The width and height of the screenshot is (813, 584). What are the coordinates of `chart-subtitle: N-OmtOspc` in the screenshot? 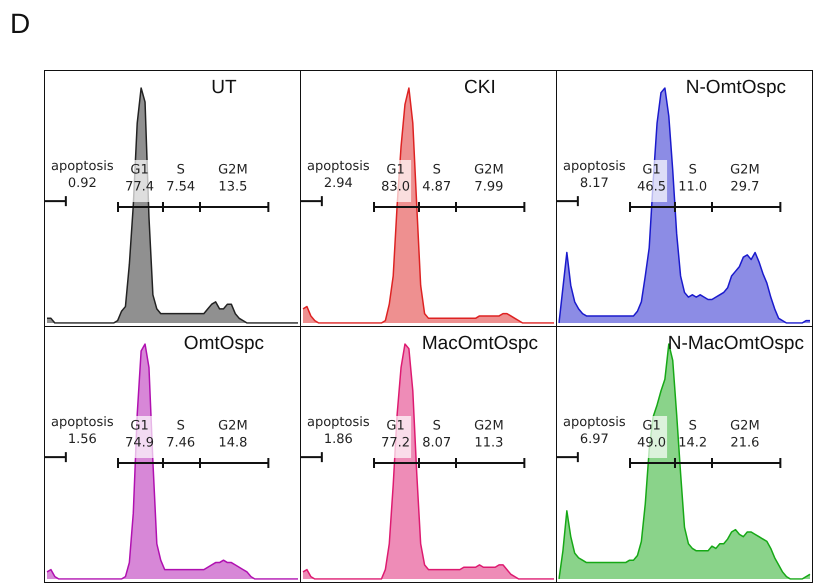 It's located at (736, 87).